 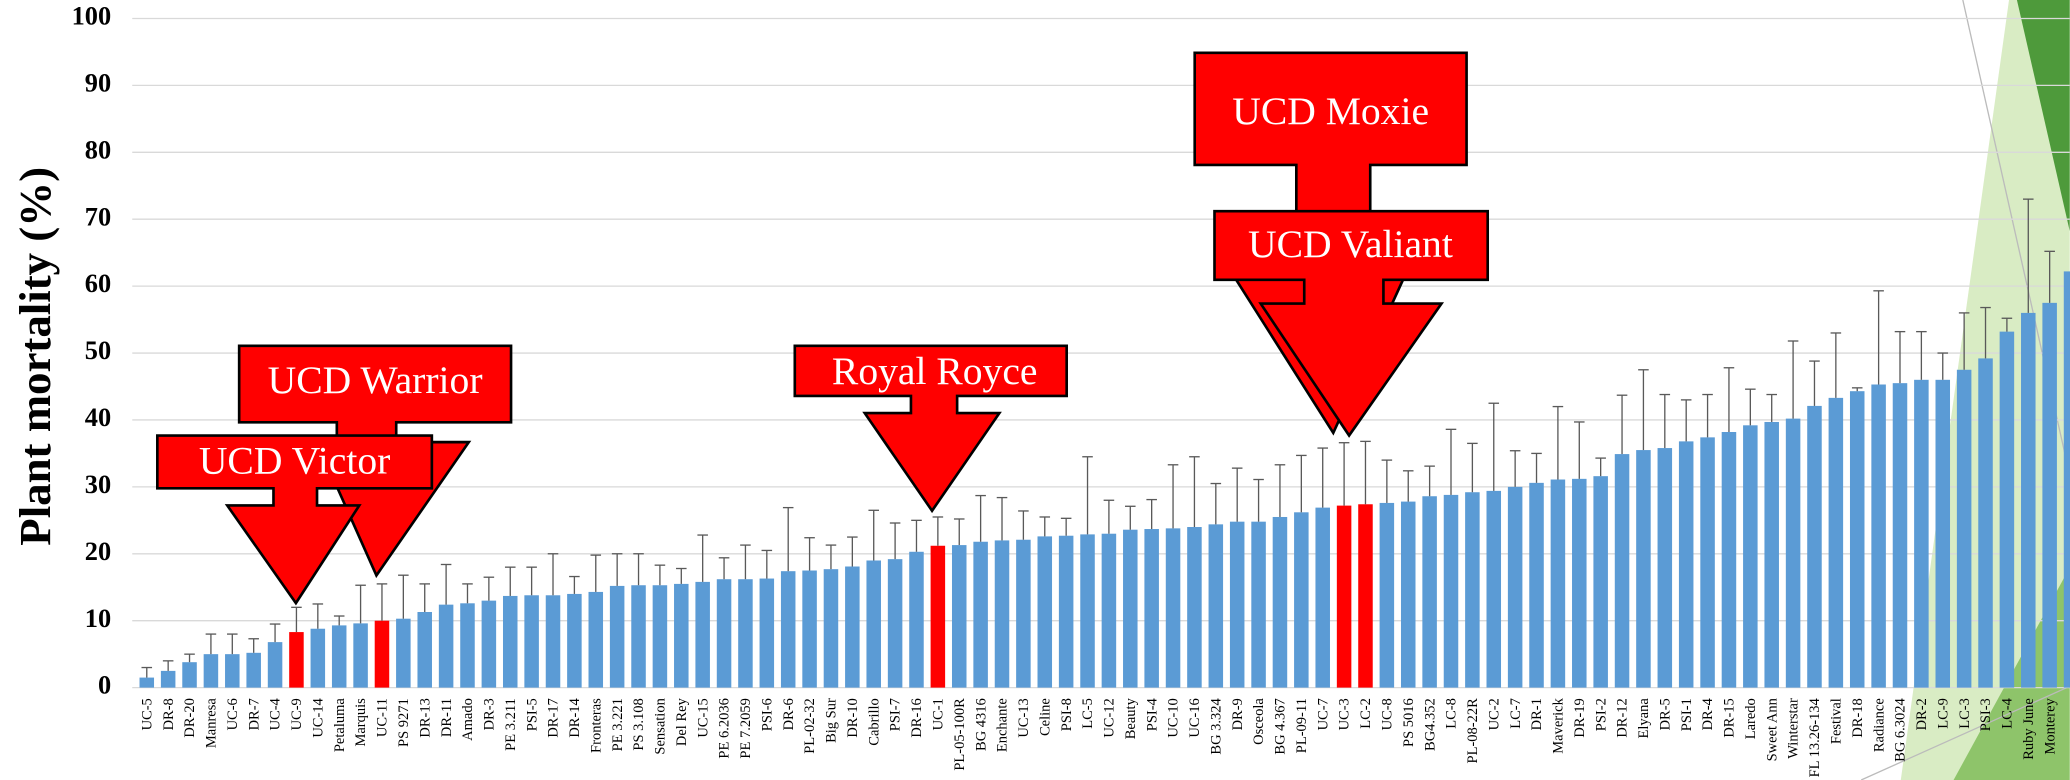 What do you see at coordinates (896, 714) in the screenshot?
I see `x-tick-label: PSI-7` at bounding box center [896, 714].